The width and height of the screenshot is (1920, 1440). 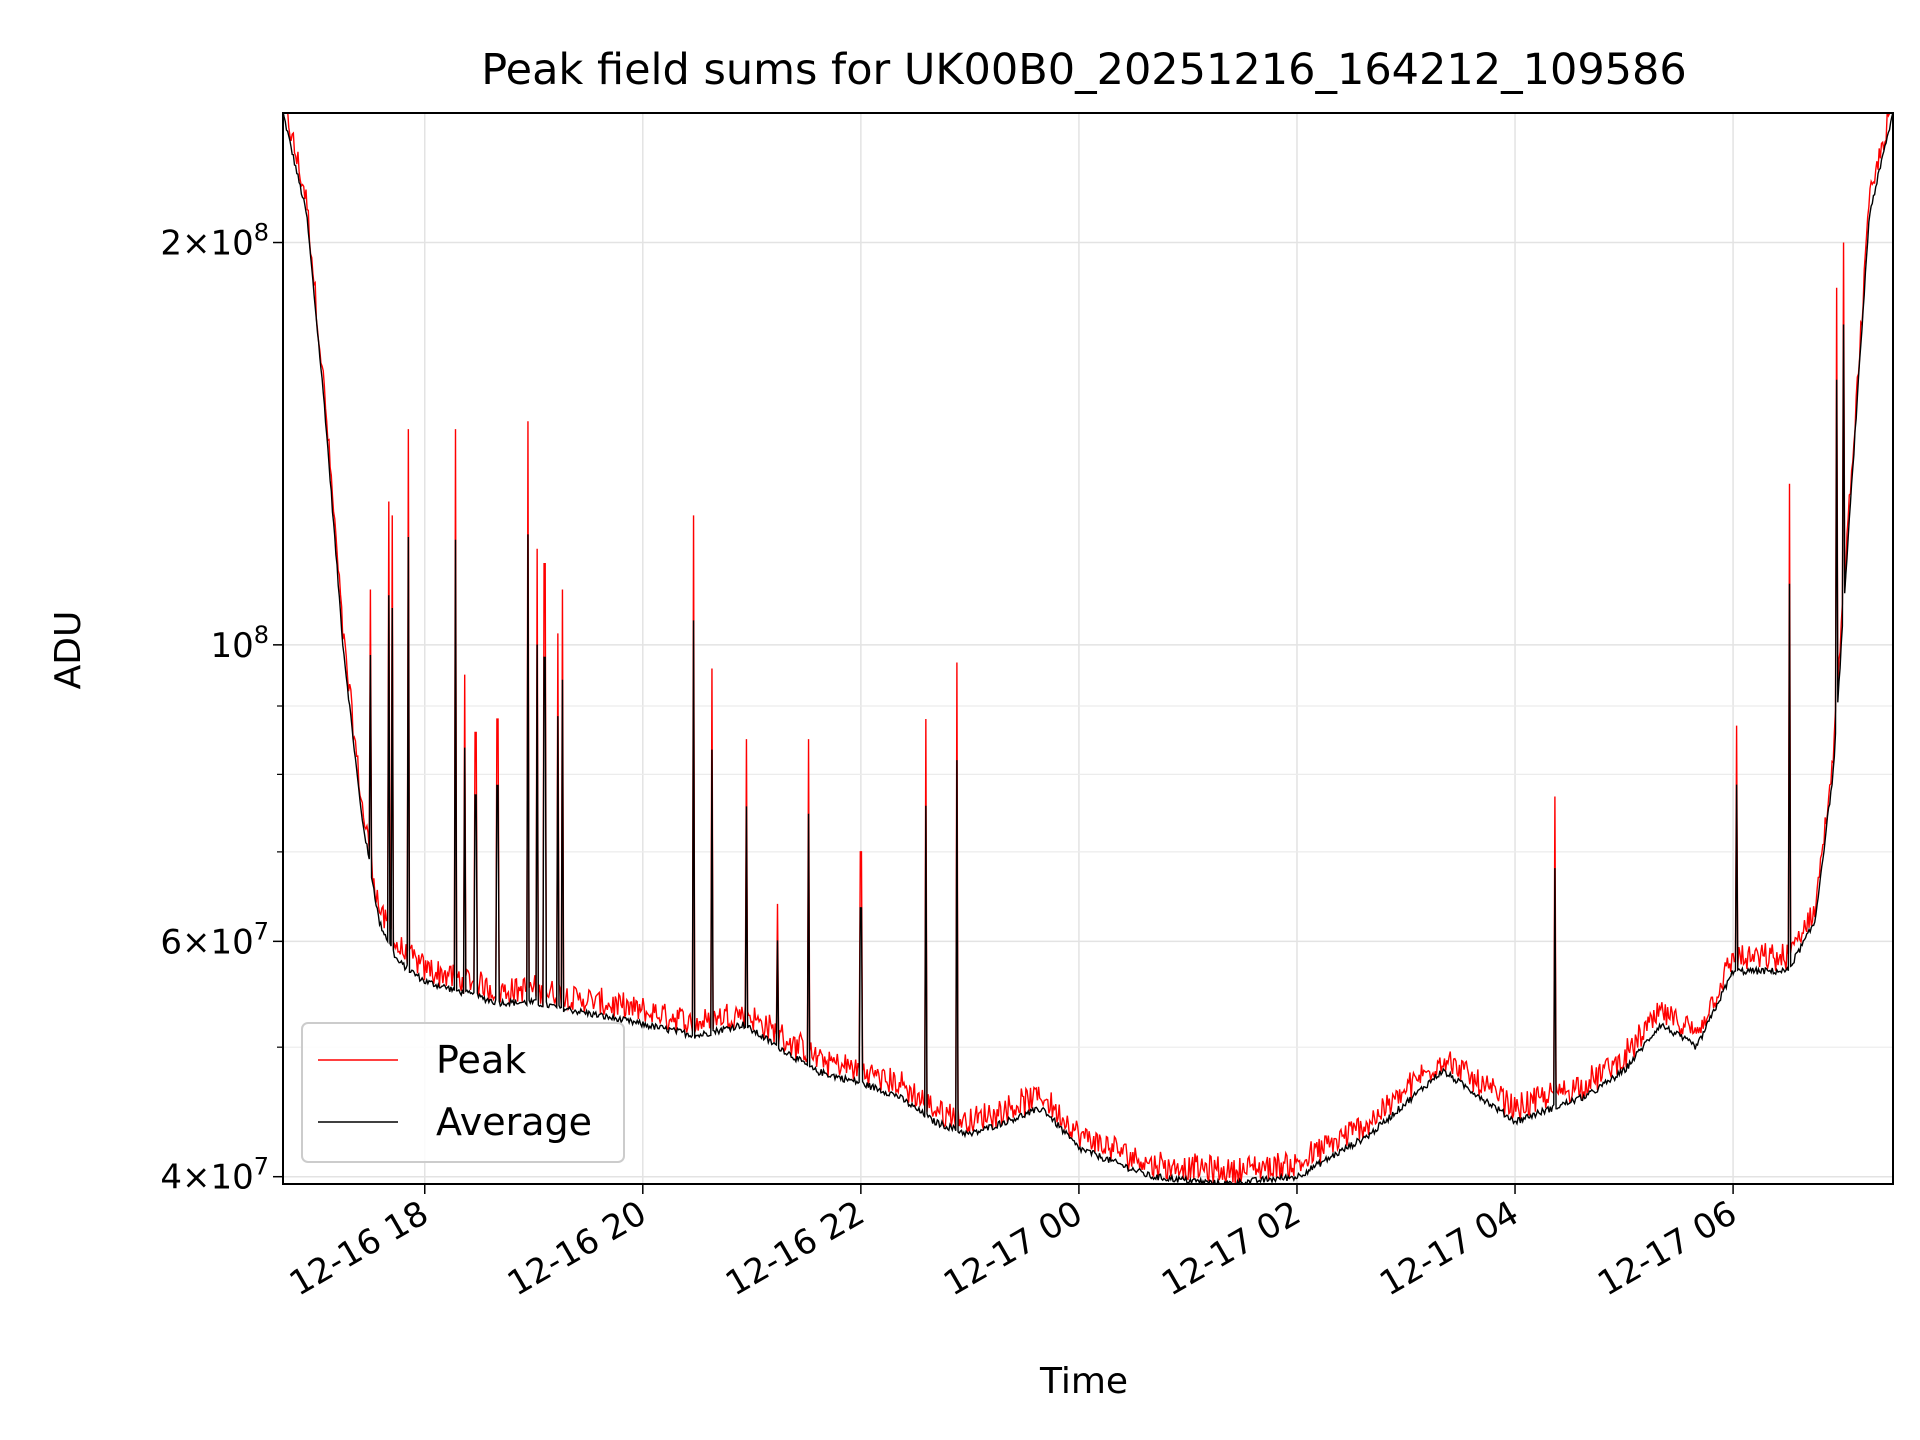 I want to click on legend-box, so click(x=463, y=1092).